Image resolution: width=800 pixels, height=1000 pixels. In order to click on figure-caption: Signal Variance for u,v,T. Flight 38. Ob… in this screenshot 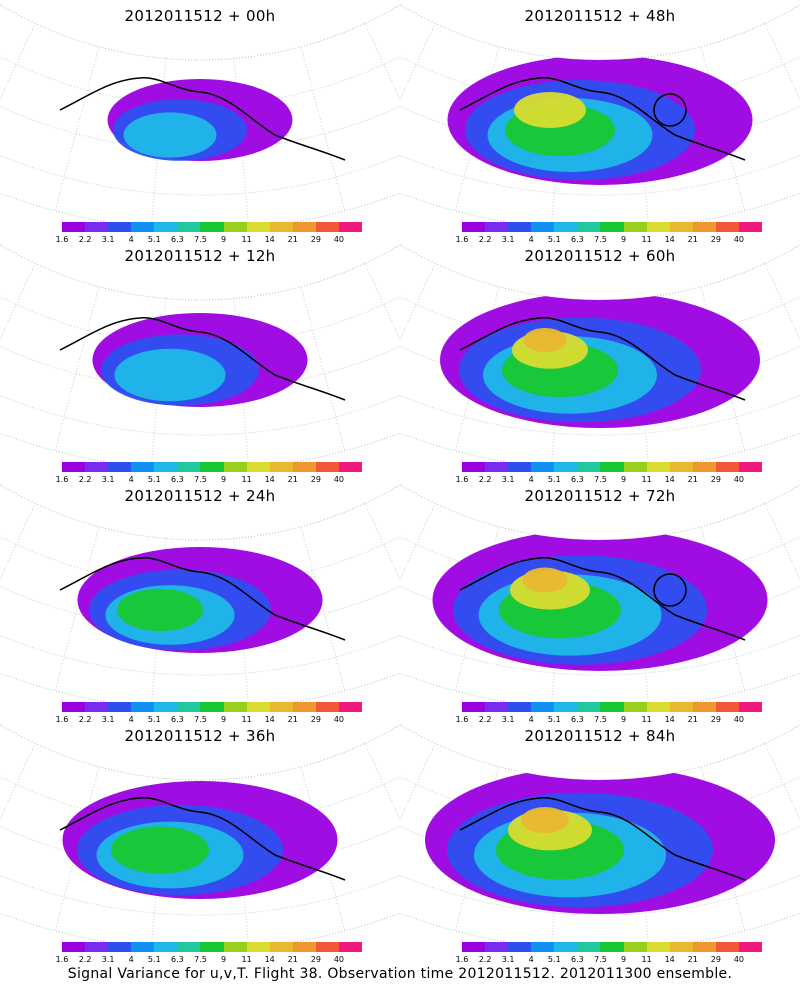, I will do `click(400, 974)`.